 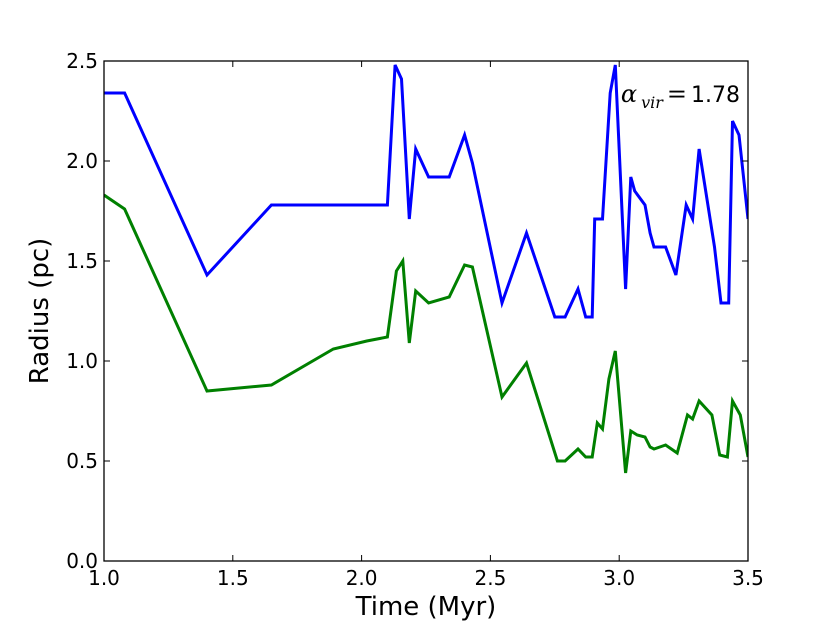 What do you see at coordinates (82, 261) in the screenshot?
I see `y-tick-label: 1.5` at bounding box center [82, 261].